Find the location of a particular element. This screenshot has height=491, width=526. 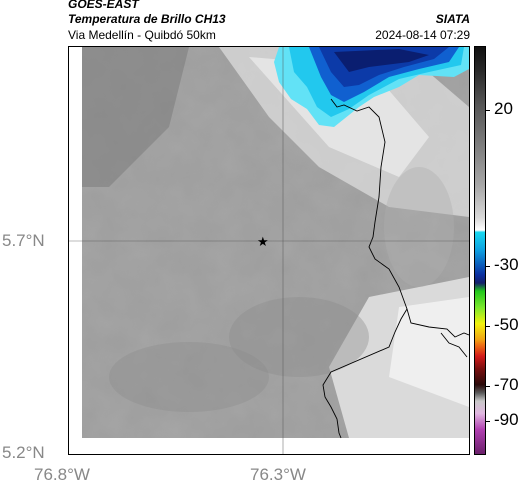

cold-cloud-tops is located at coordinates (371, 87).